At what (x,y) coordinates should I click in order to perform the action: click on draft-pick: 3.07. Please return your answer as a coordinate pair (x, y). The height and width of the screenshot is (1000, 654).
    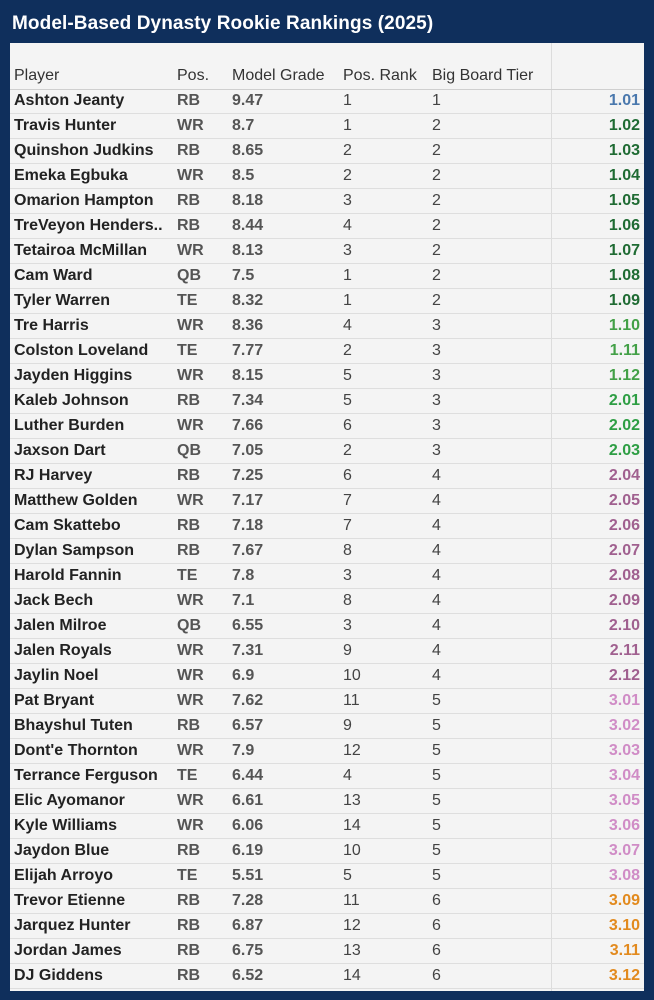
    Looking at the image, I should click on (624, 850).